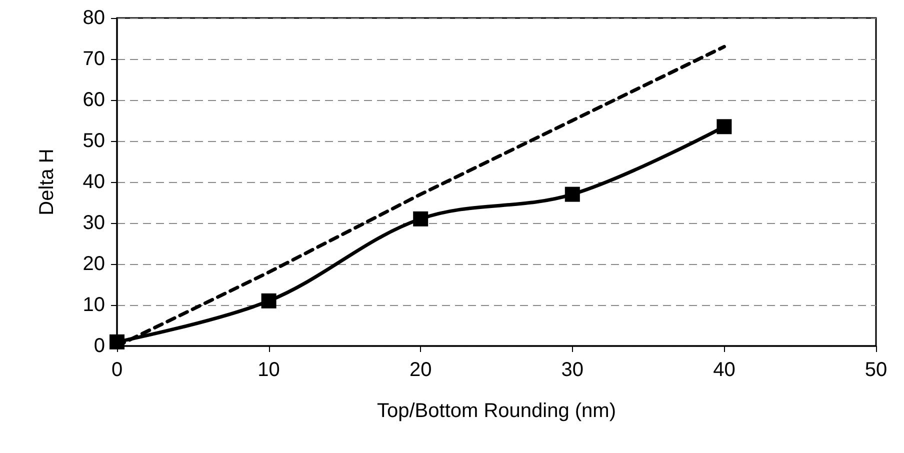 The width and height of the screenshot is (904, 453). What do you see at coordinates (93, 59) in the screenshot?
I see `y-tick-label: 70` at bounding box center [93, 59].